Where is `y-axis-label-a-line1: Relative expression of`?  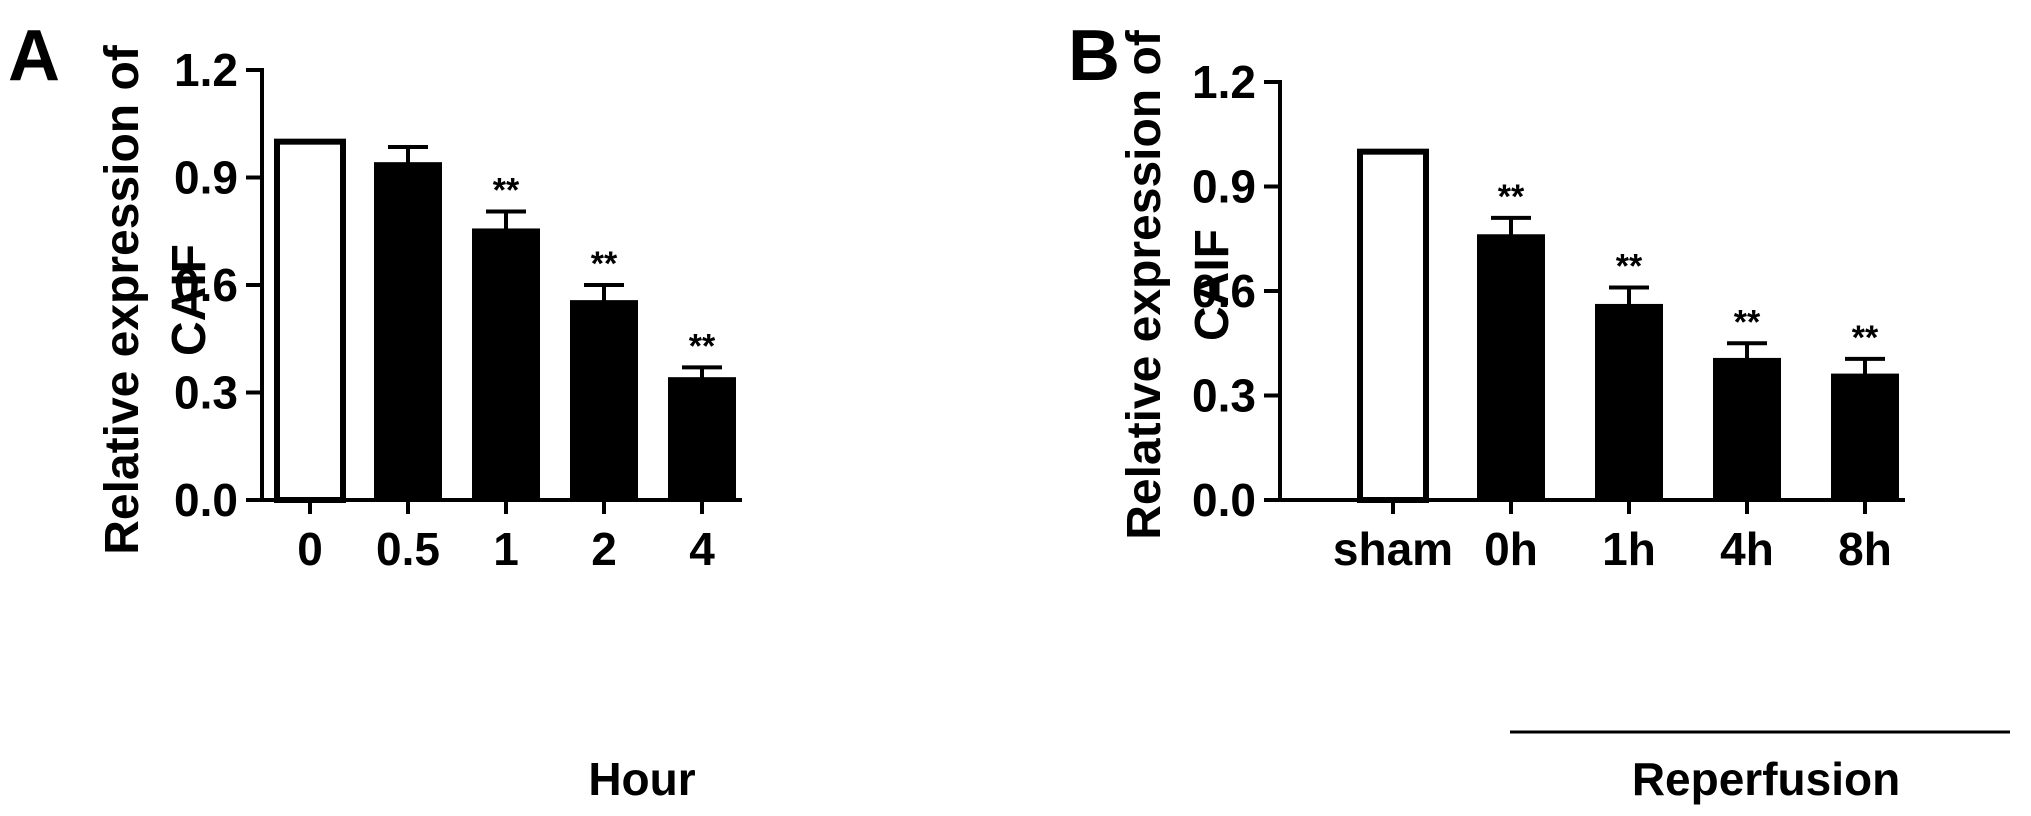 y-axis-label-a-line1: Relative expression of is located at coordinates (122, 299).